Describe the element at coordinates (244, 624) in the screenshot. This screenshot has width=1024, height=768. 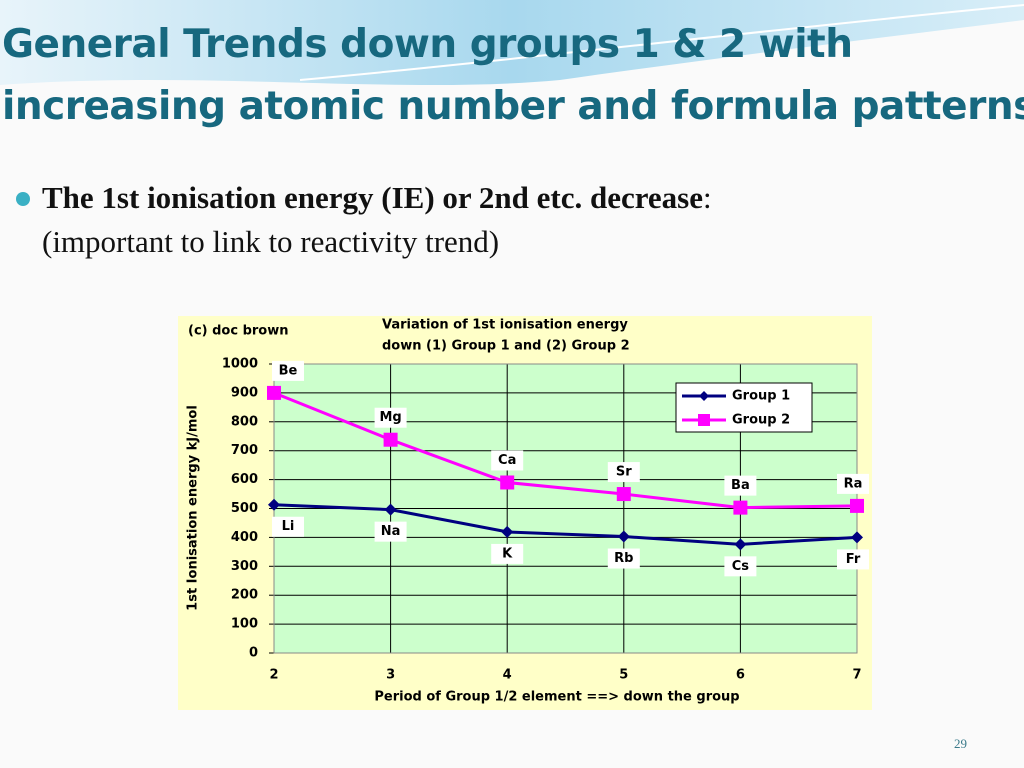
I see `y-tick-label: 100` at that location.